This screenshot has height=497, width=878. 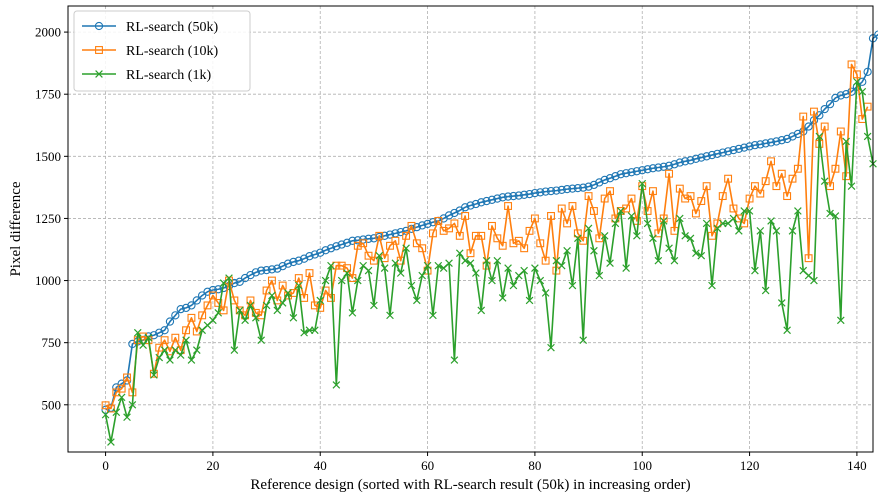 What do you see at coordinates (857, 465) in the screenshot?
I see `x-tick-label: 140` at bounding box center [857, 465].